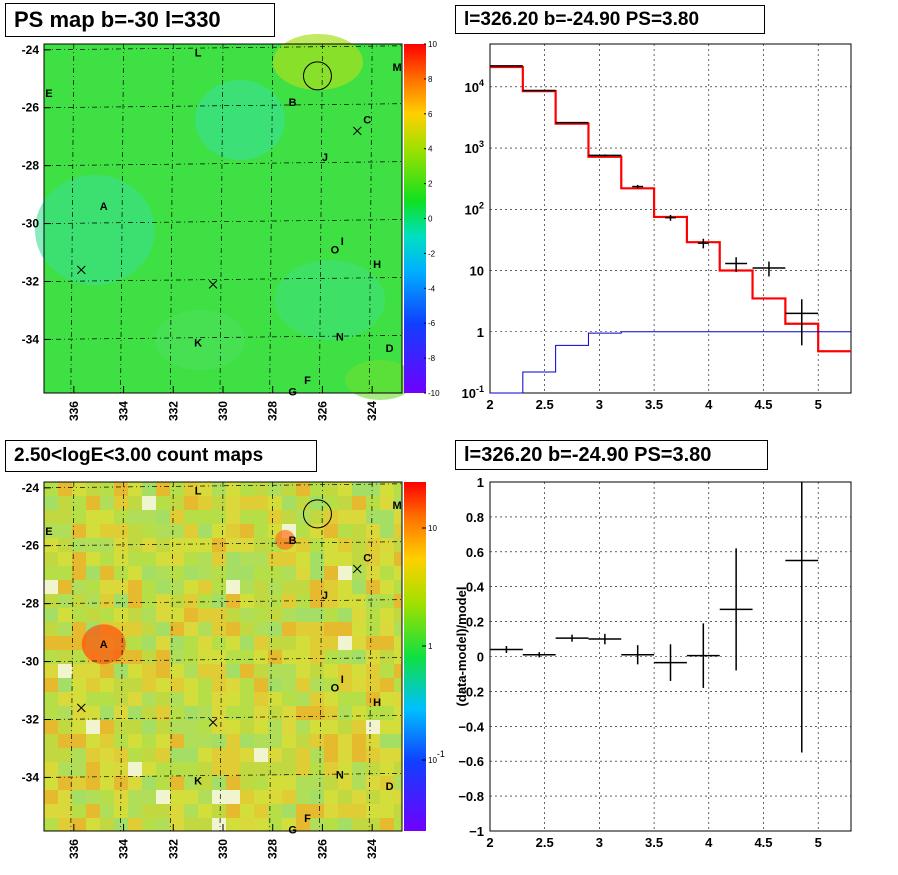 This screenshot has width=898, height=875. Describe the element at coordinates (432, 528) in the screenshot. I see `count-colorbar-label: 10` at that location.